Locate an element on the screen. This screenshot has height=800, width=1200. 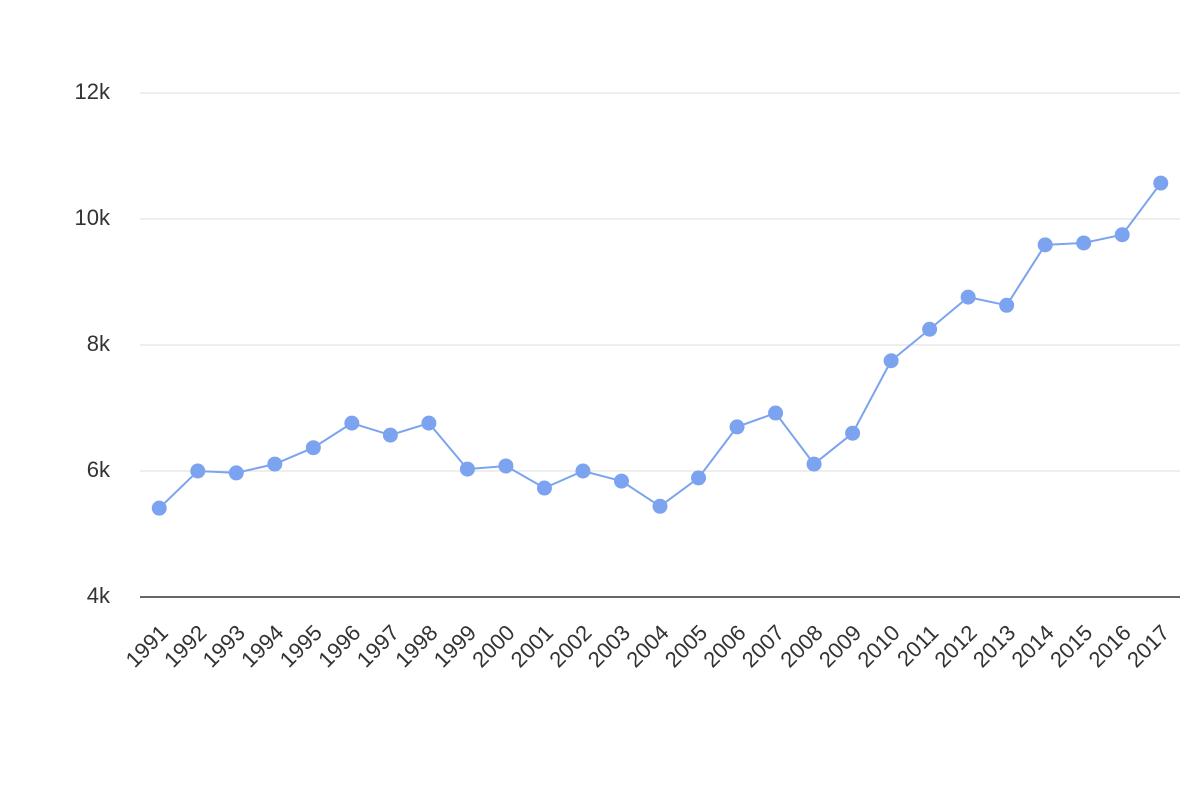
y-tick-label: 6k is located at coordinates (99, 469).